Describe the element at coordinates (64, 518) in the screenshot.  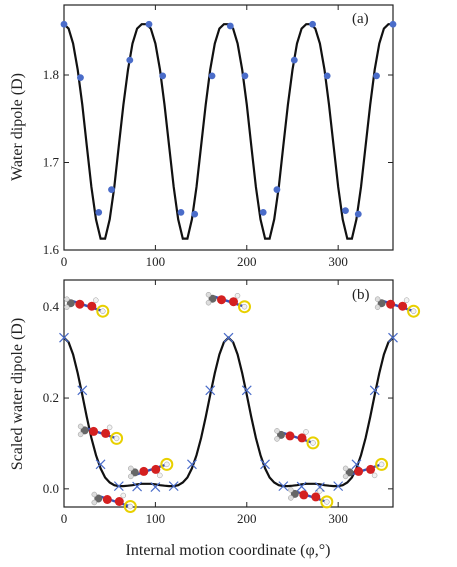
I see `x-tick-label-b: 0` at that location.